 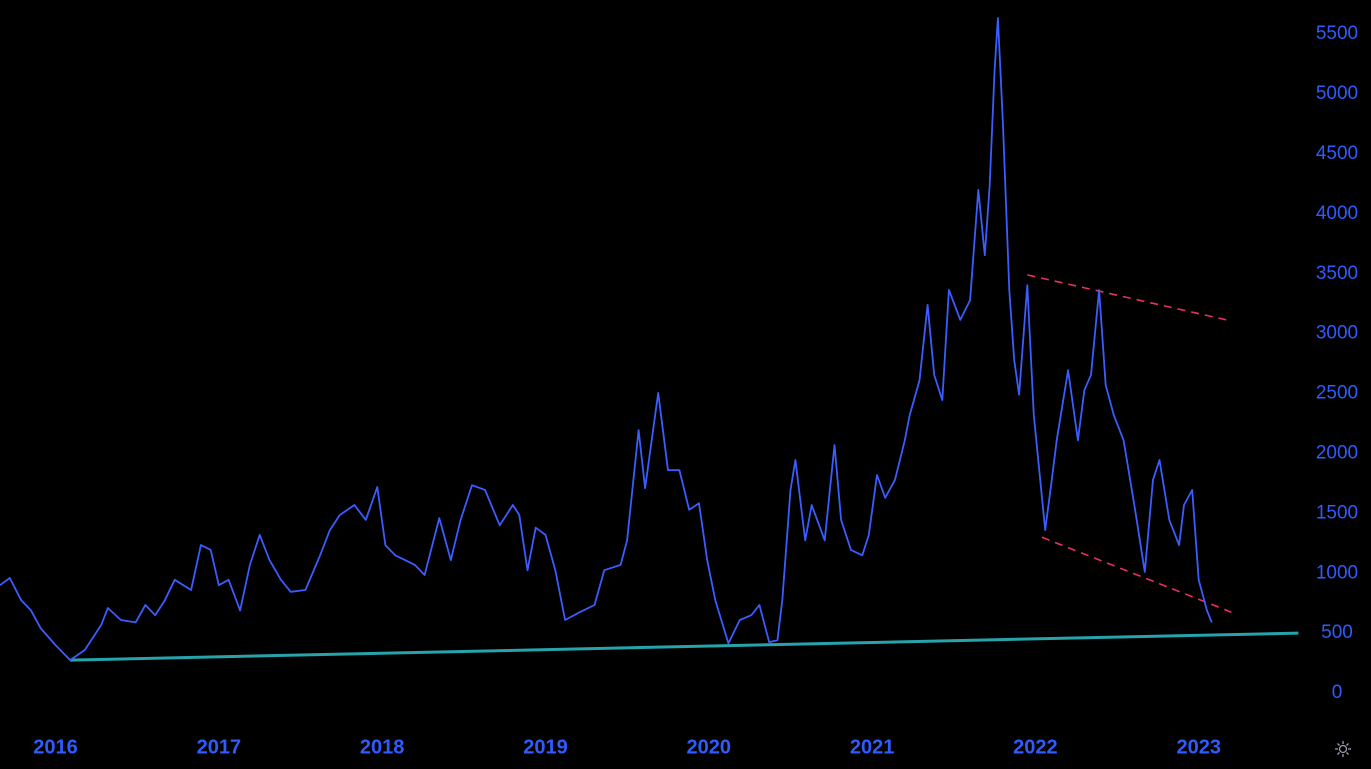 I want to click on x-tick-label: 2020, so click(x=709, y=747).